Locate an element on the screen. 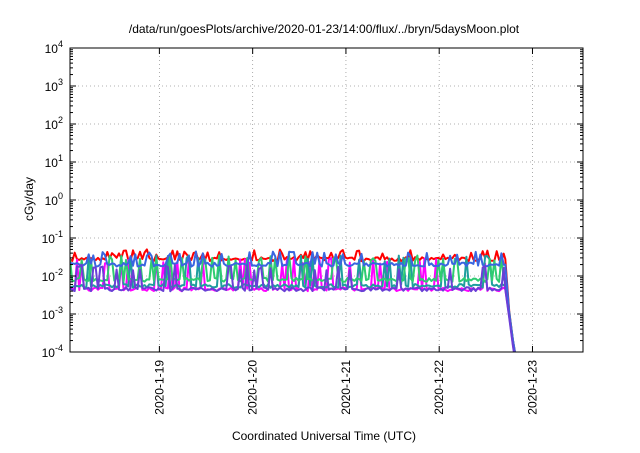  y-tick-label-exponent: 3 is located at coordinates (60, 82).